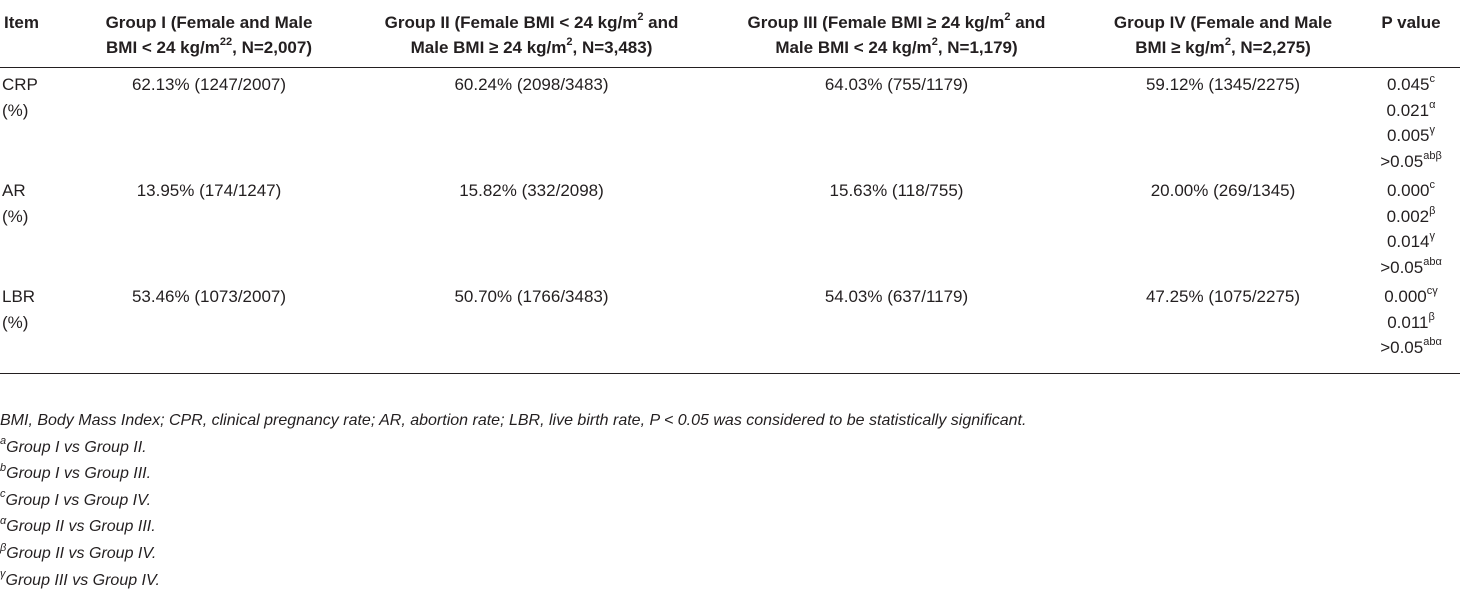  I want to click on cell-p-value: 0.000cγ 0.011β >0.05abα, so click(1411, 327).